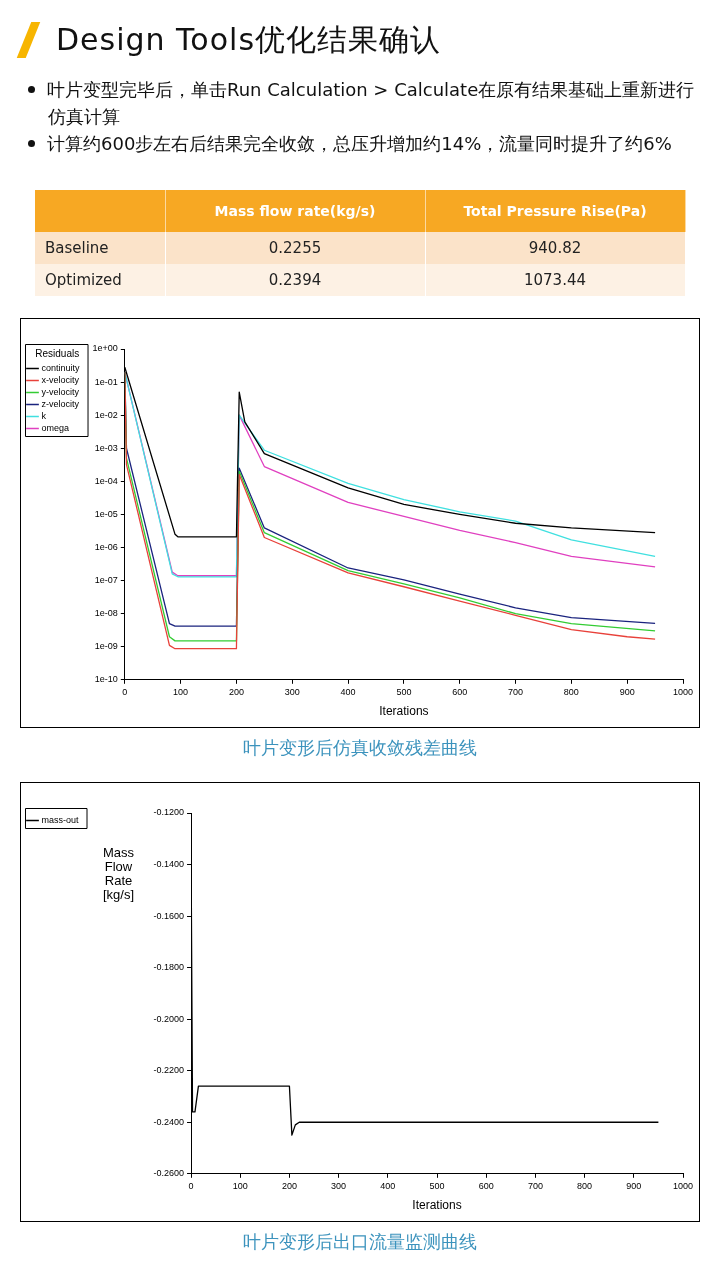 This screenshot has width=720, height=1280. Describe the element at coordinates (359, 143) in the screenshot. I see `text: 计算约600步左右后结果完全收敛，总压升增加约14%，流量同时提升了约6%` at that location.